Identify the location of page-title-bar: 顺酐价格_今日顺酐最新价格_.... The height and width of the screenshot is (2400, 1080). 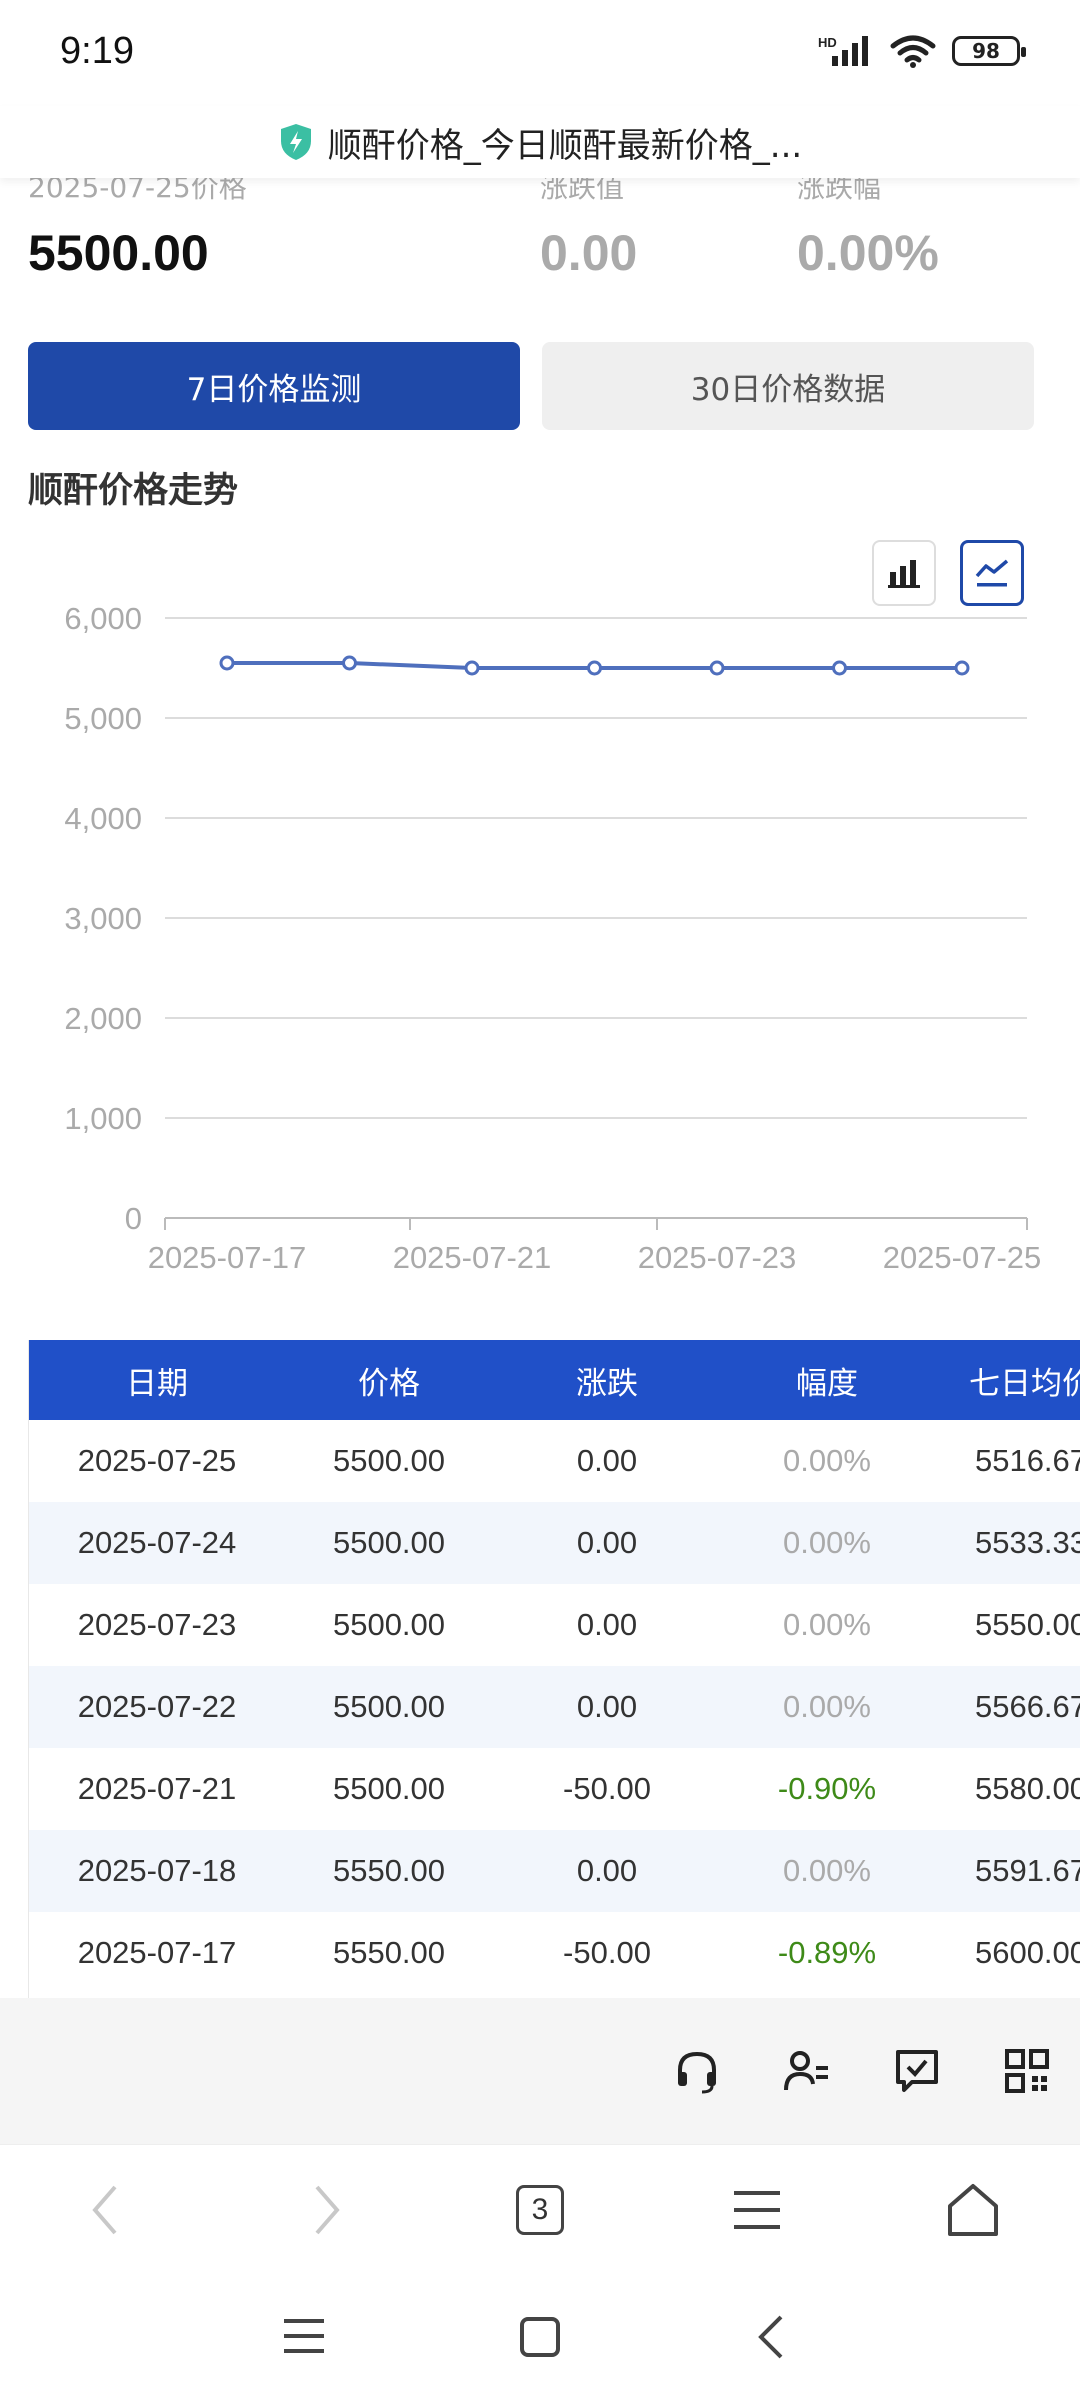
(540, 142).